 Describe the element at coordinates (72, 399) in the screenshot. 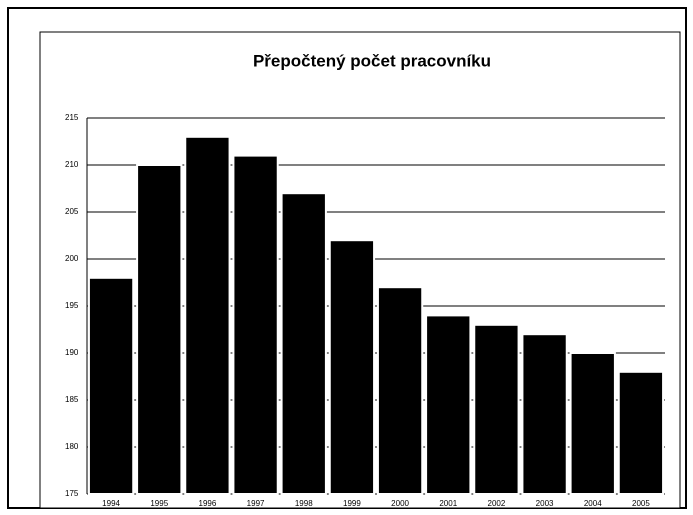

I see `y-tick-label: 185` at that location.